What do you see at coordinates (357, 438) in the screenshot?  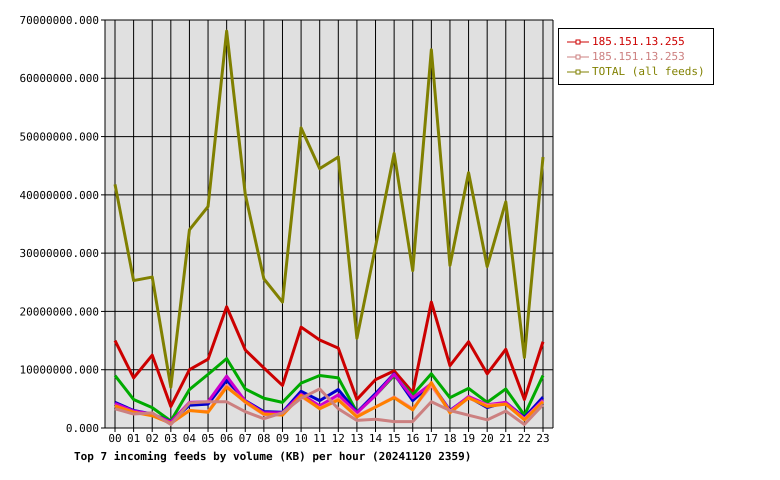 I see `x-tick-label: 13` at bounding box center [357, 438].